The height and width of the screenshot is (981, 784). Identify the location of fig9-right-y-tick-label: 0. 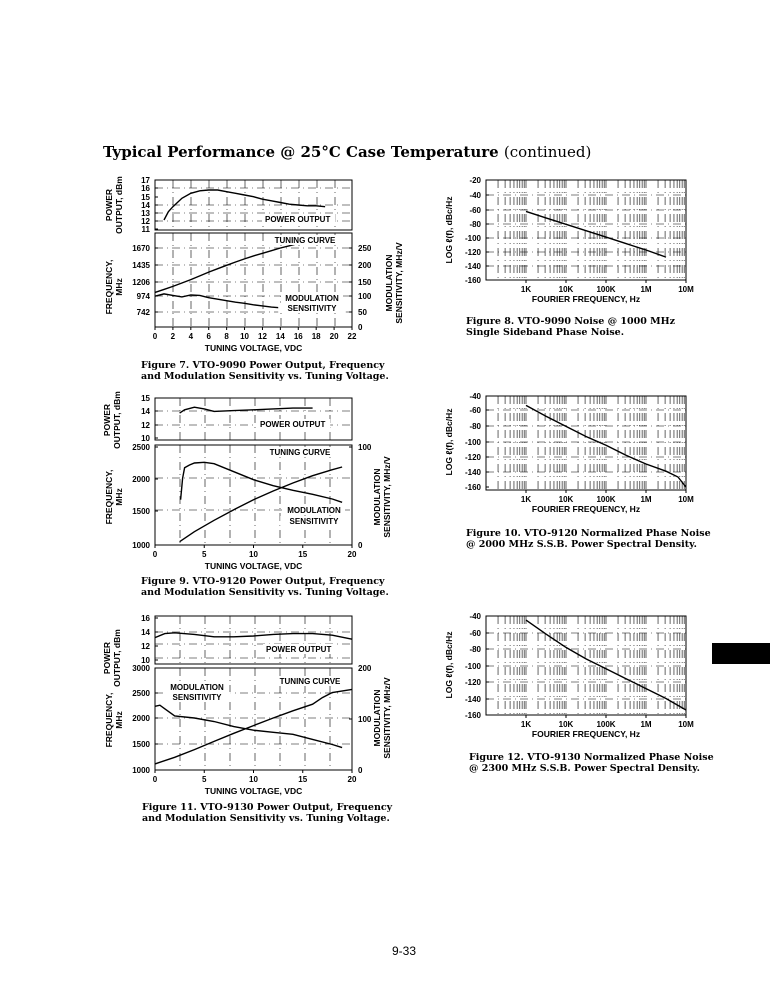
(360, 545).